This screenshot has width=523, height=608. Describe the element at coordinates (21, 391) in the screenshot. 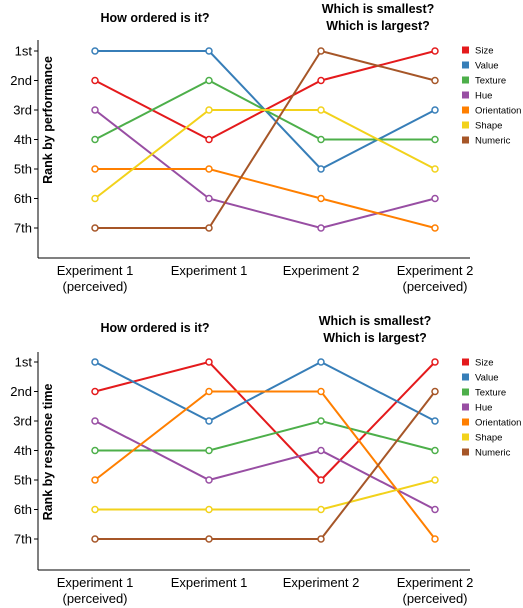

I see `y-tick-label: 2nd` at that location.